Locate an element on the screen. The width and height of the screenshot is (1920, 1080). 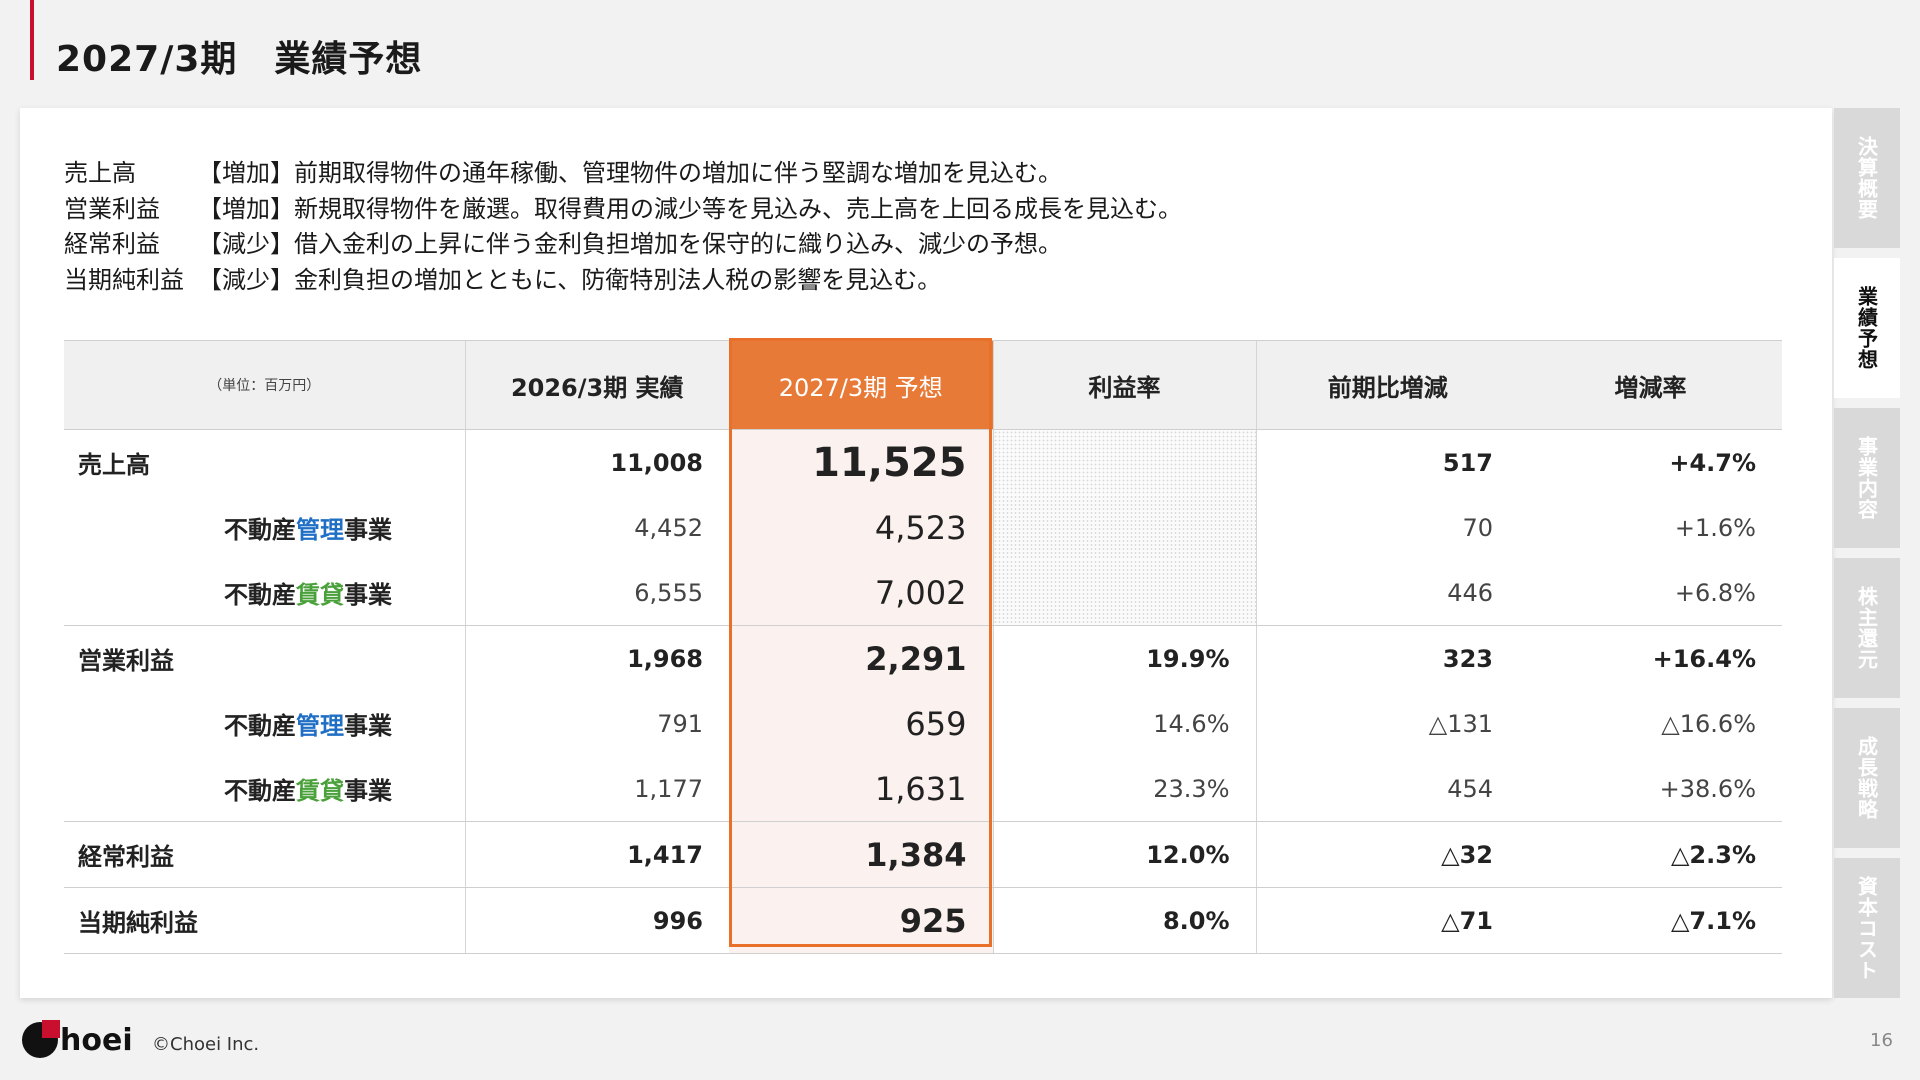
cell-actual: 6,555 is located at coordinates (596, 593).